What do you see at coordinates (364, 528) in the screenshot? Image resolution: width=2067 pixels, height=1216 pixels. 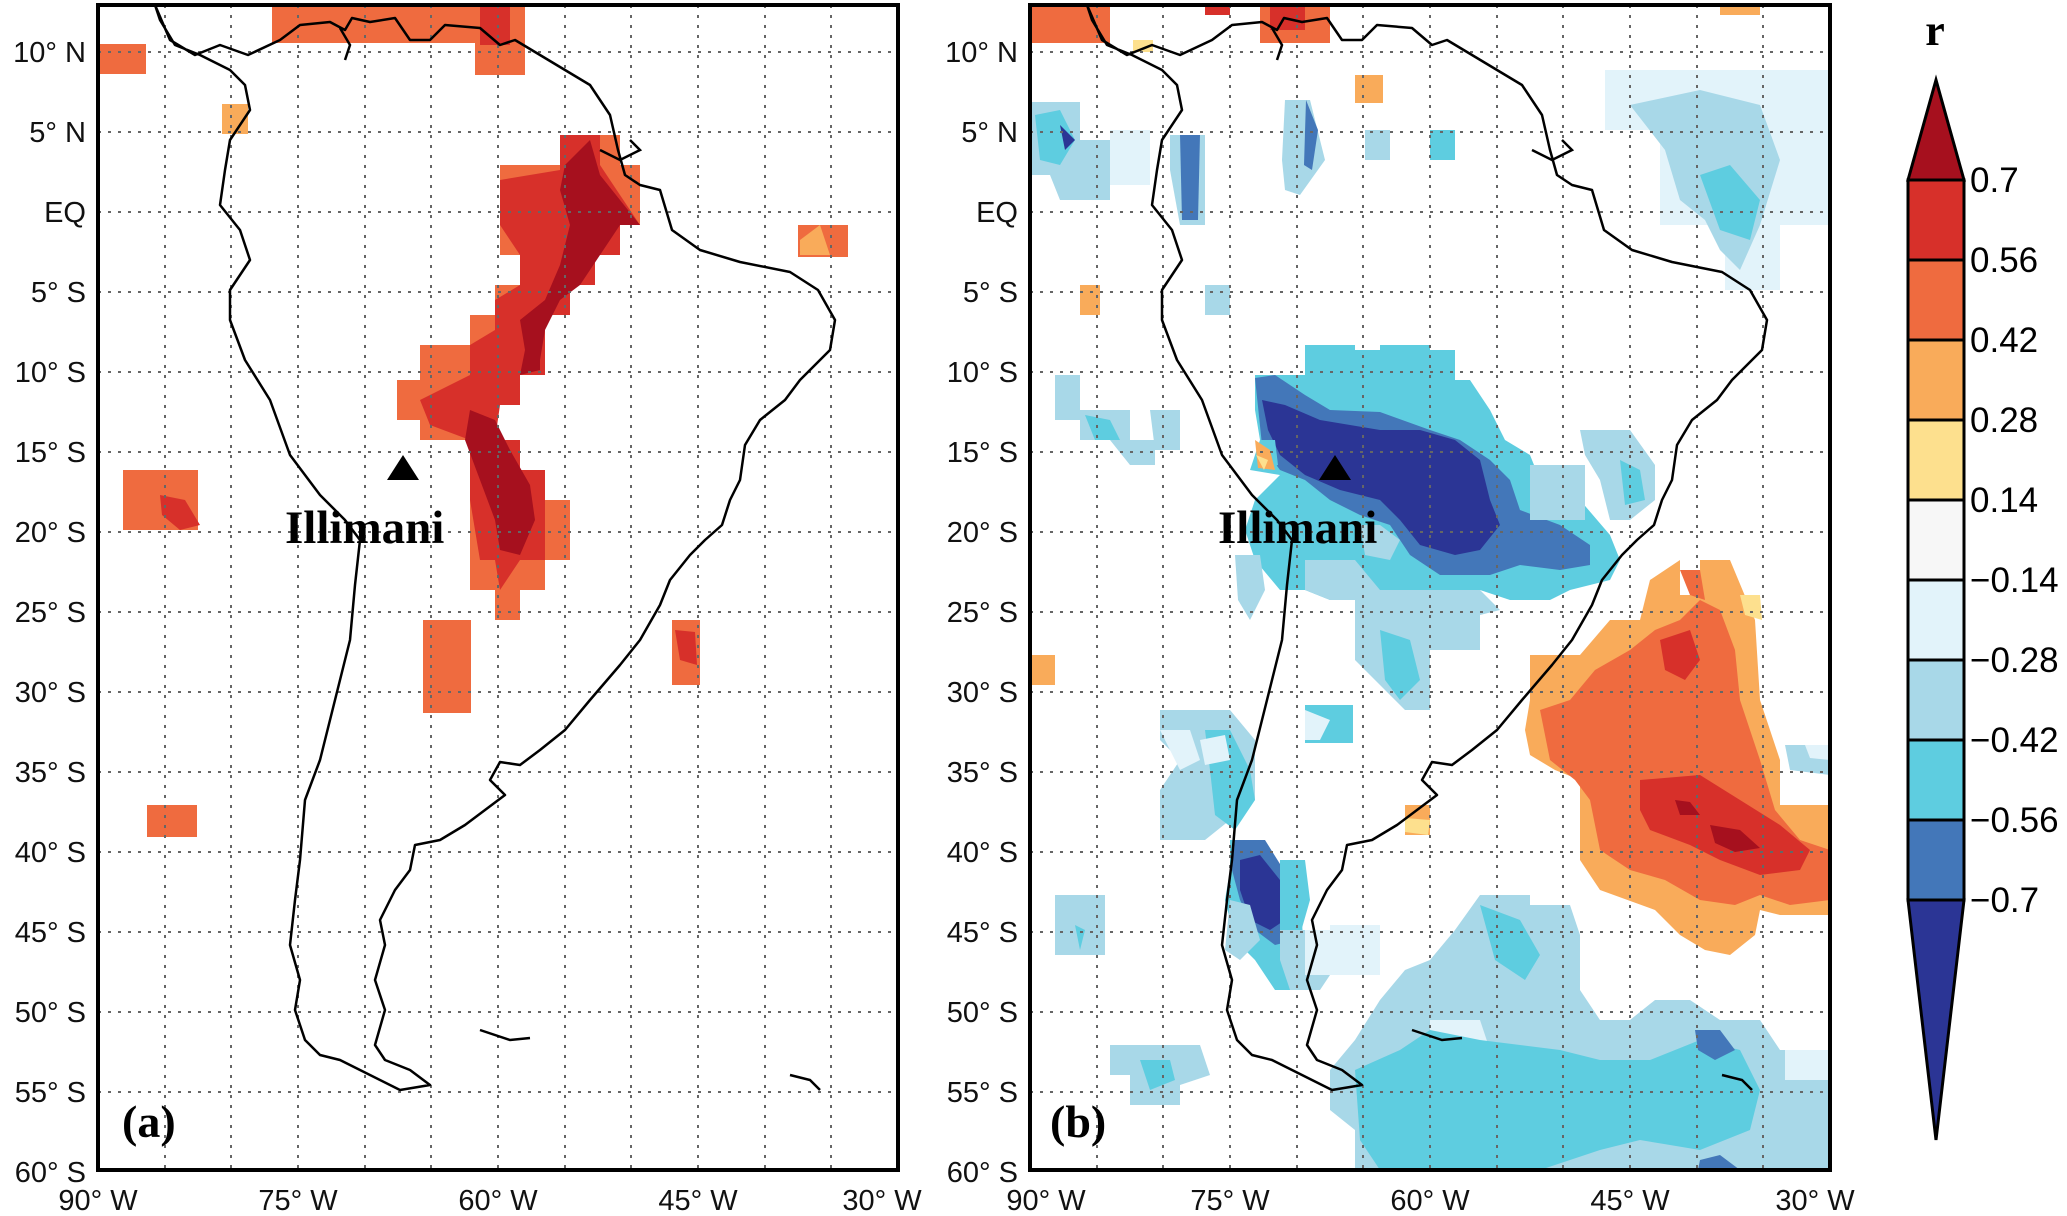 I see `site-label-a: Illimani` at bounding box center [364, 528].